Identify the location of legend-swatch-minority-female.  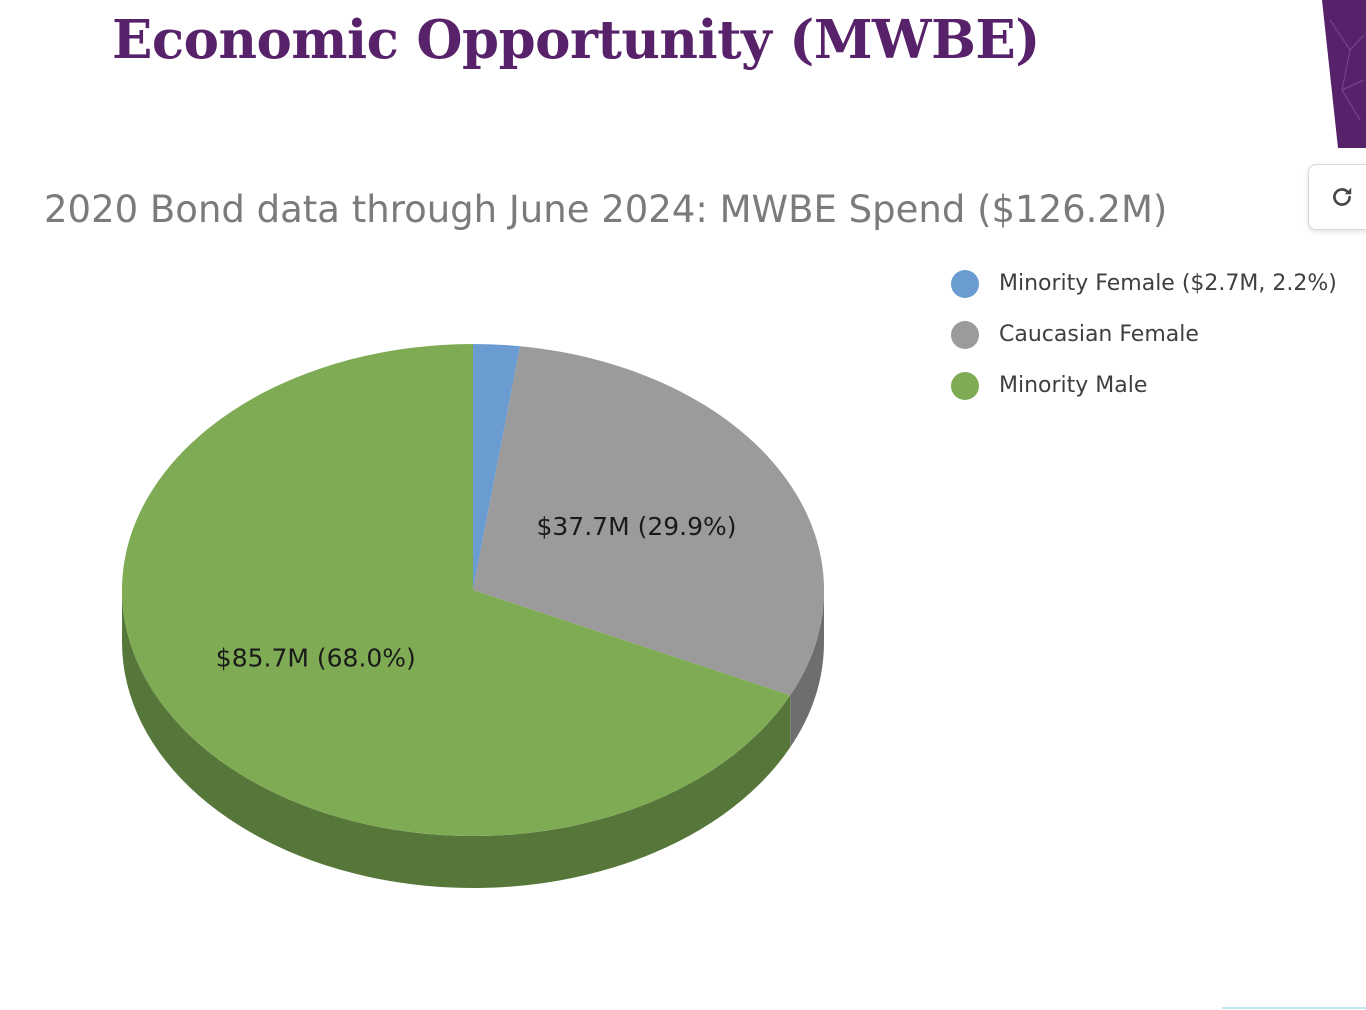
(965, 283).